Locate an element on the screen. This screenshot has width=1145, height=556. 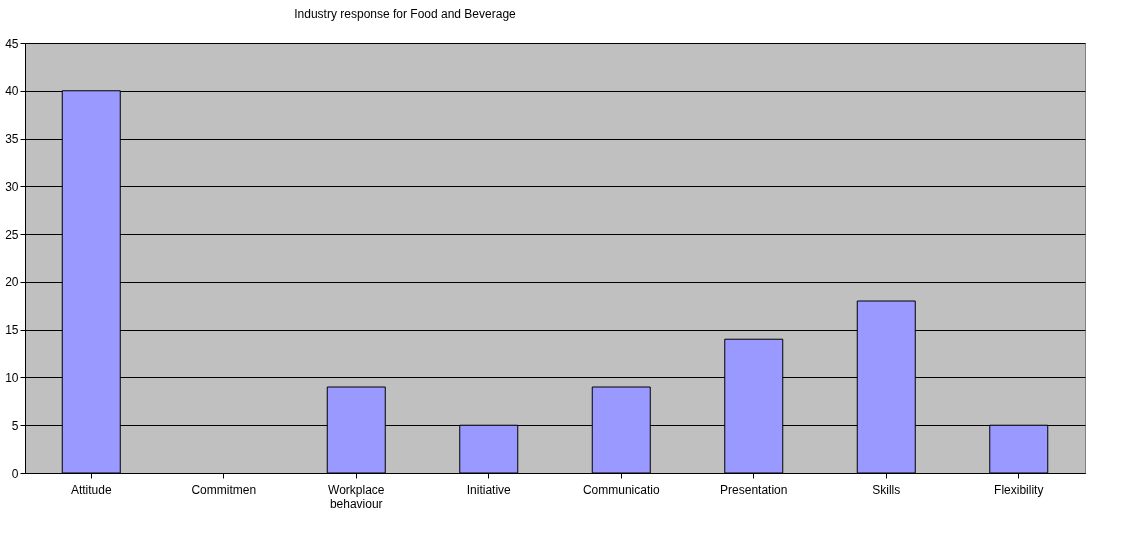
x-tick-label: Workplace behaviour is located at coordinates (356, 496).